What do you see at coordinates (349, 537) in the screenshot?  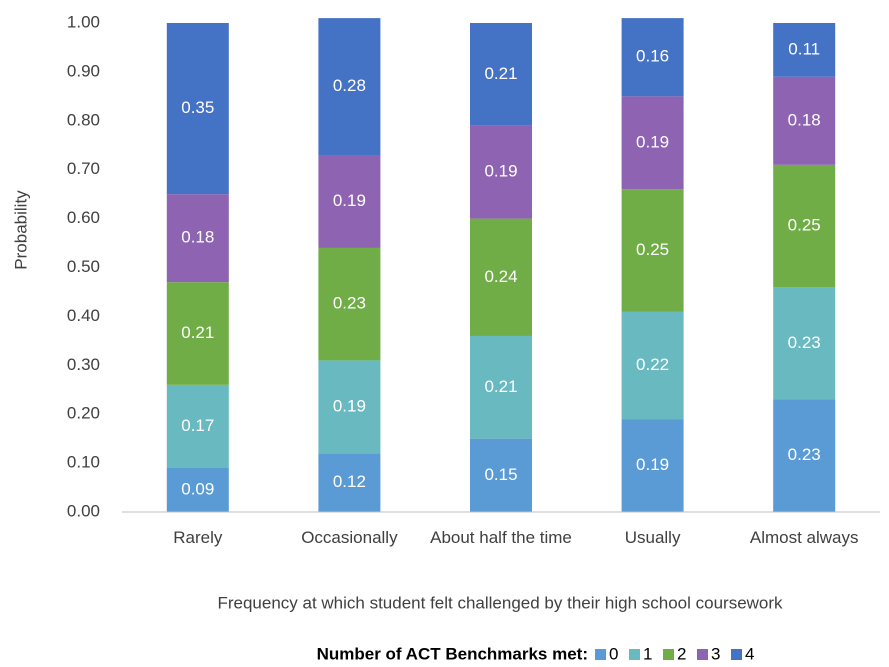 I see `x-tick-label: Occasionally` at bounding box center [349, 537].